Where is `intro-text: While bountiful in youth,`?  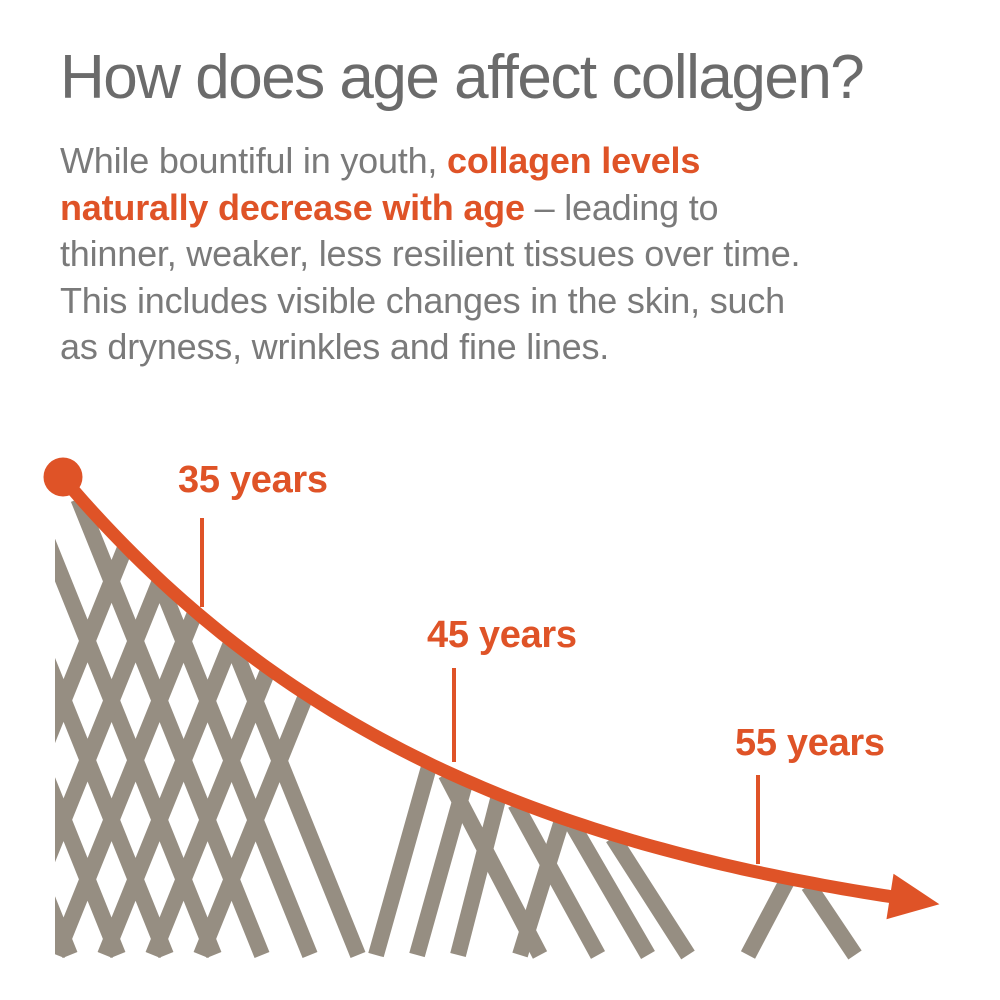 intro-text: While bountiful in youth, is located at coordinates (254, 160).